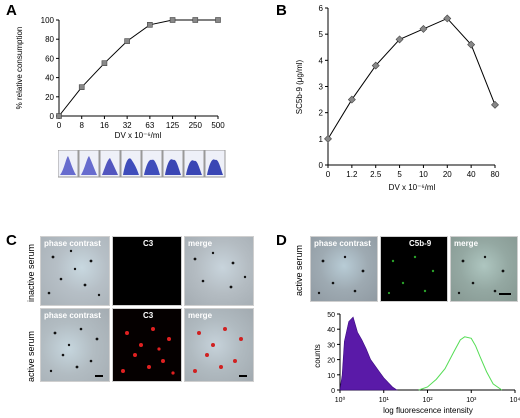  What do you see at coordinates (281, 10) in the screenshot?
I see `panel-letter-b: B` at bounding box center [281, 10].